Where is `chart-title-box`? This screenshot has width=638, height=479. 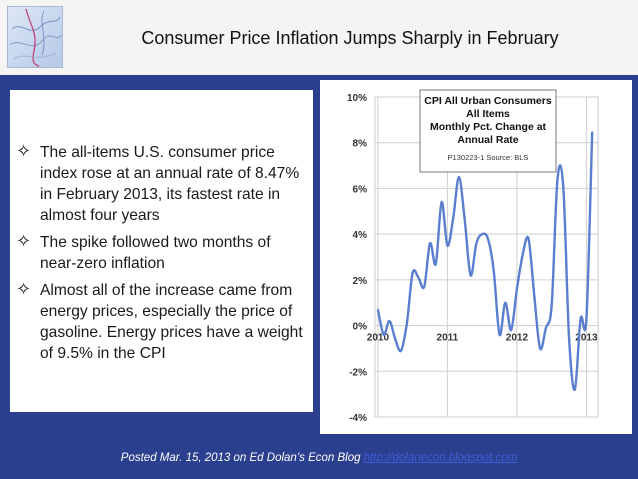 chart-title-box is located at coordinates (488, 131).